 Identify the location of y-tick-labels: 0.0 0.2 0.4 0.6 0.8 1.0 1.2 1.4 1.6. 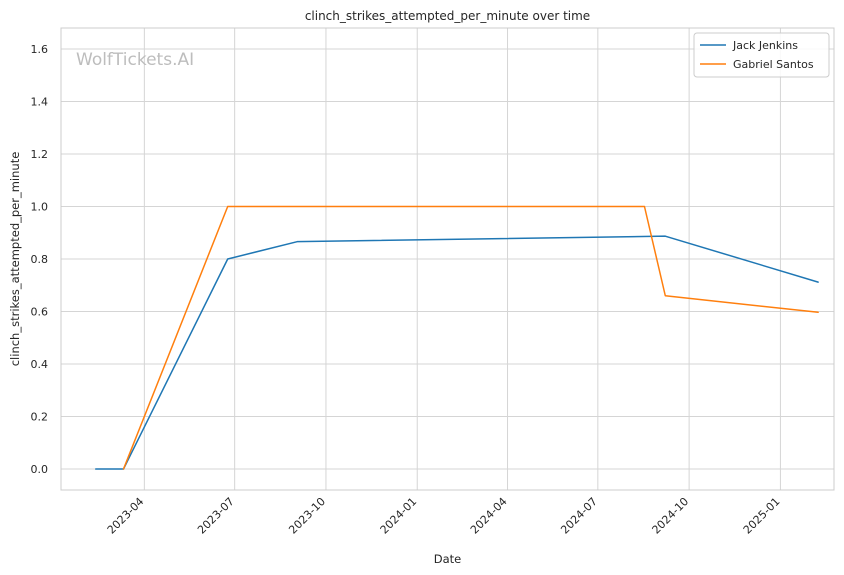
(40, 259).